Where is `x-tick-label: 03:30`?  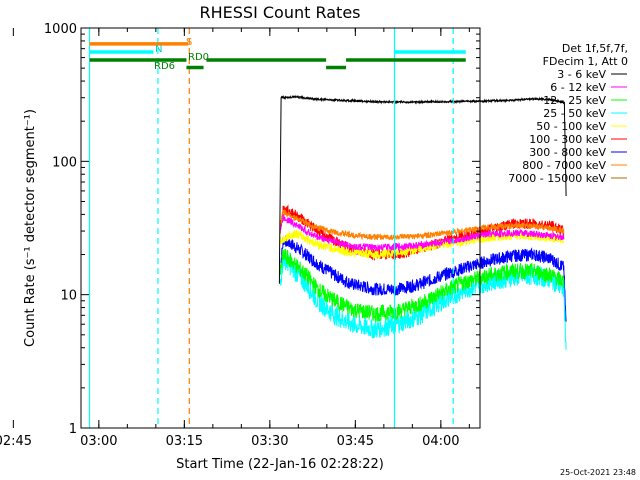
x-tick-label: 03:30 is located at coordinates (269, 441).